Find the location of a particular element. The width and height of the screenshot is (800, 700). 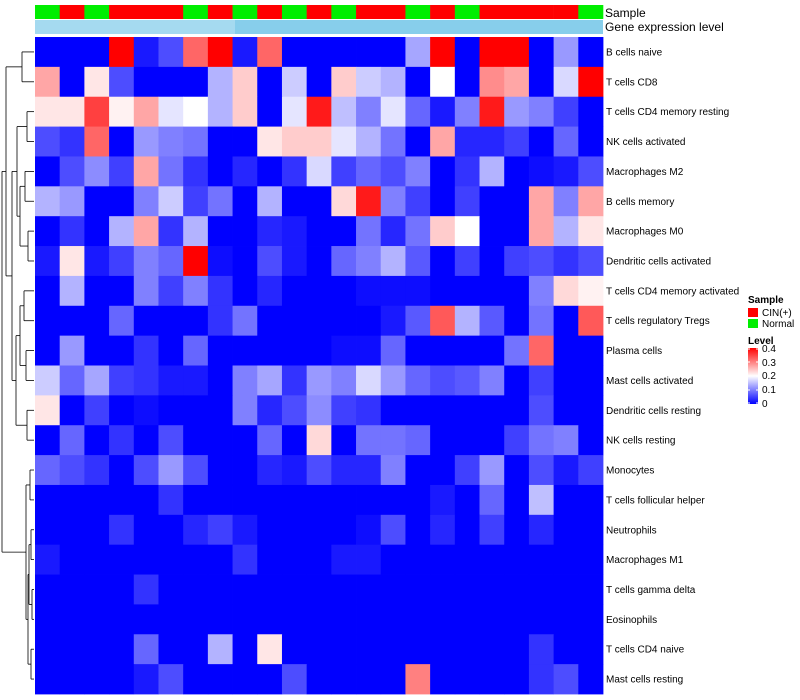

expression-annotation-bar is located at coordinates (319, 27).